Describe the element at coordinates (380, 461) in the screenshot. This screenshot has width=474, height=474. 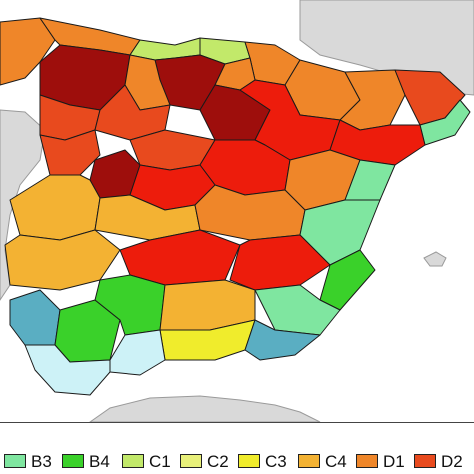
I see `legend-item-d1: D1` at that location.